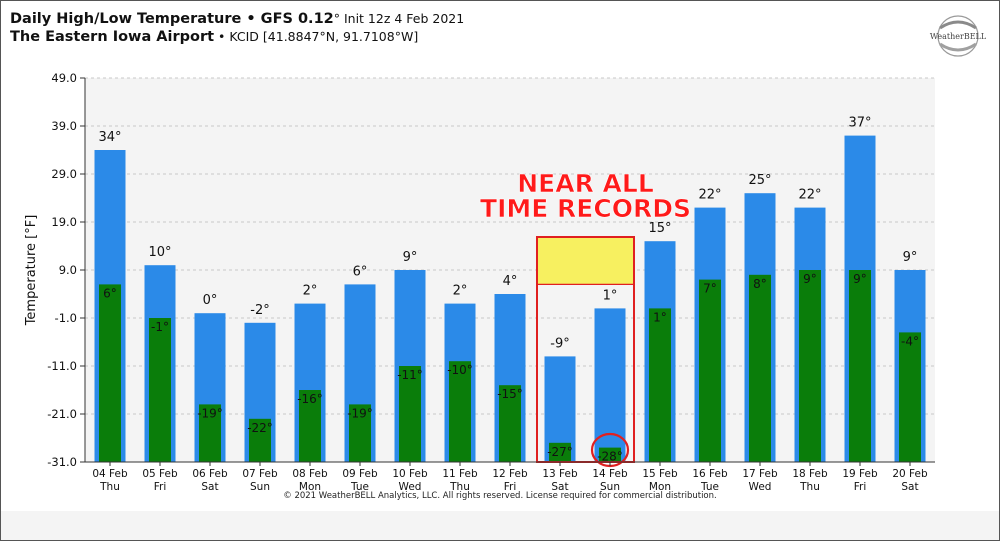 This screenshot has width=1000, height=541. What do you see at coordinates (560, 474) in the screenshot?
I see `x-tick-date: 13 Feb` at bounding box center [560, 474].